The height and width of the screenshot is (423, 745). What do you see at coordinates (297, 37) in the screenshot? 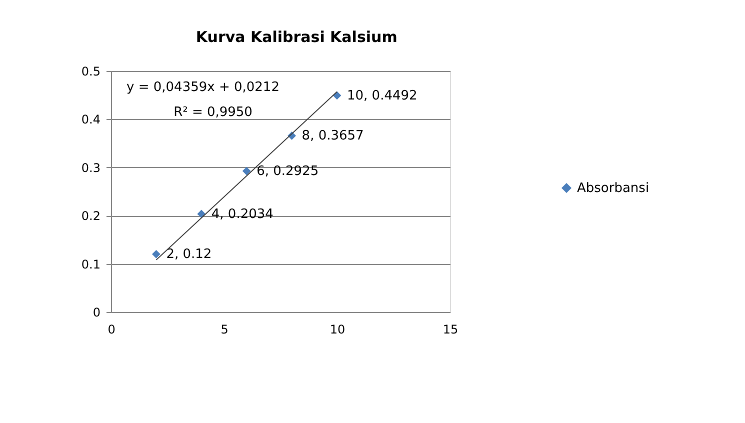
I see `chart-title: Kurva Kalibrasi Kalsium` at bounding box center [297, 37].